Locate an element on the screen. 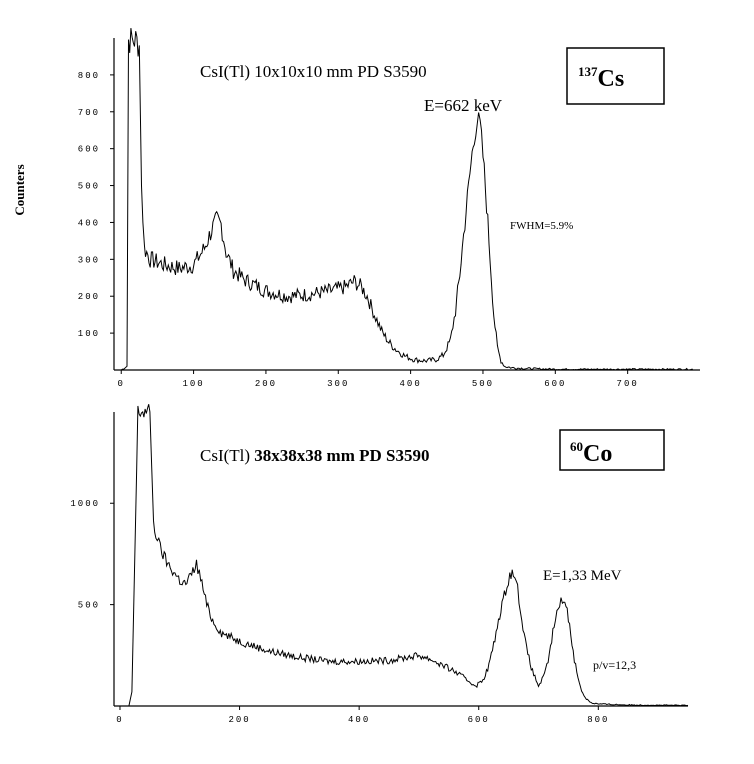 The height and width of the screenshot is (764, 754). y-axis-label: Counters is located at coordinates (19, 189).